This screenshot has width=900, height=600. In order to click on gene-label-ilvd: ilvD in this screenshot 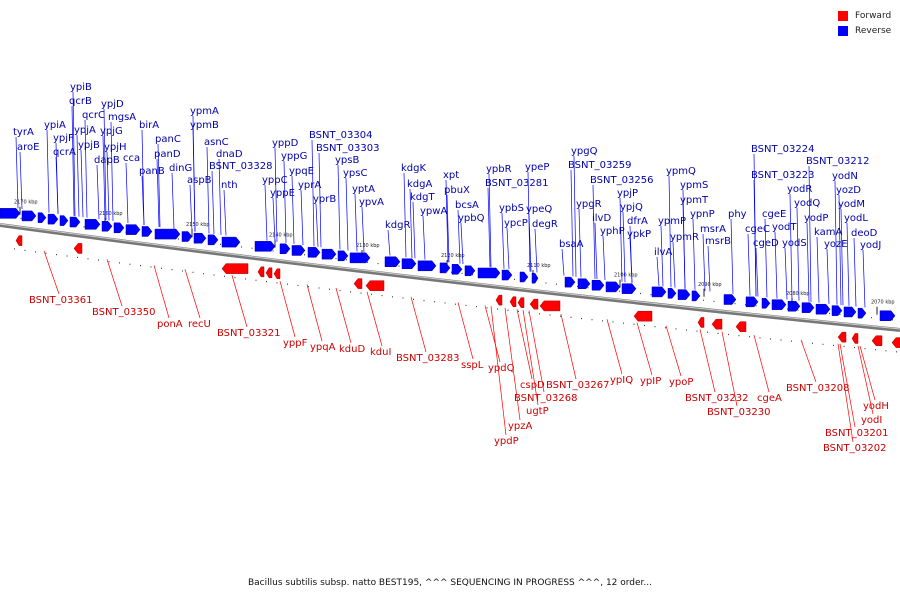, I will do `click(601, 218)`.